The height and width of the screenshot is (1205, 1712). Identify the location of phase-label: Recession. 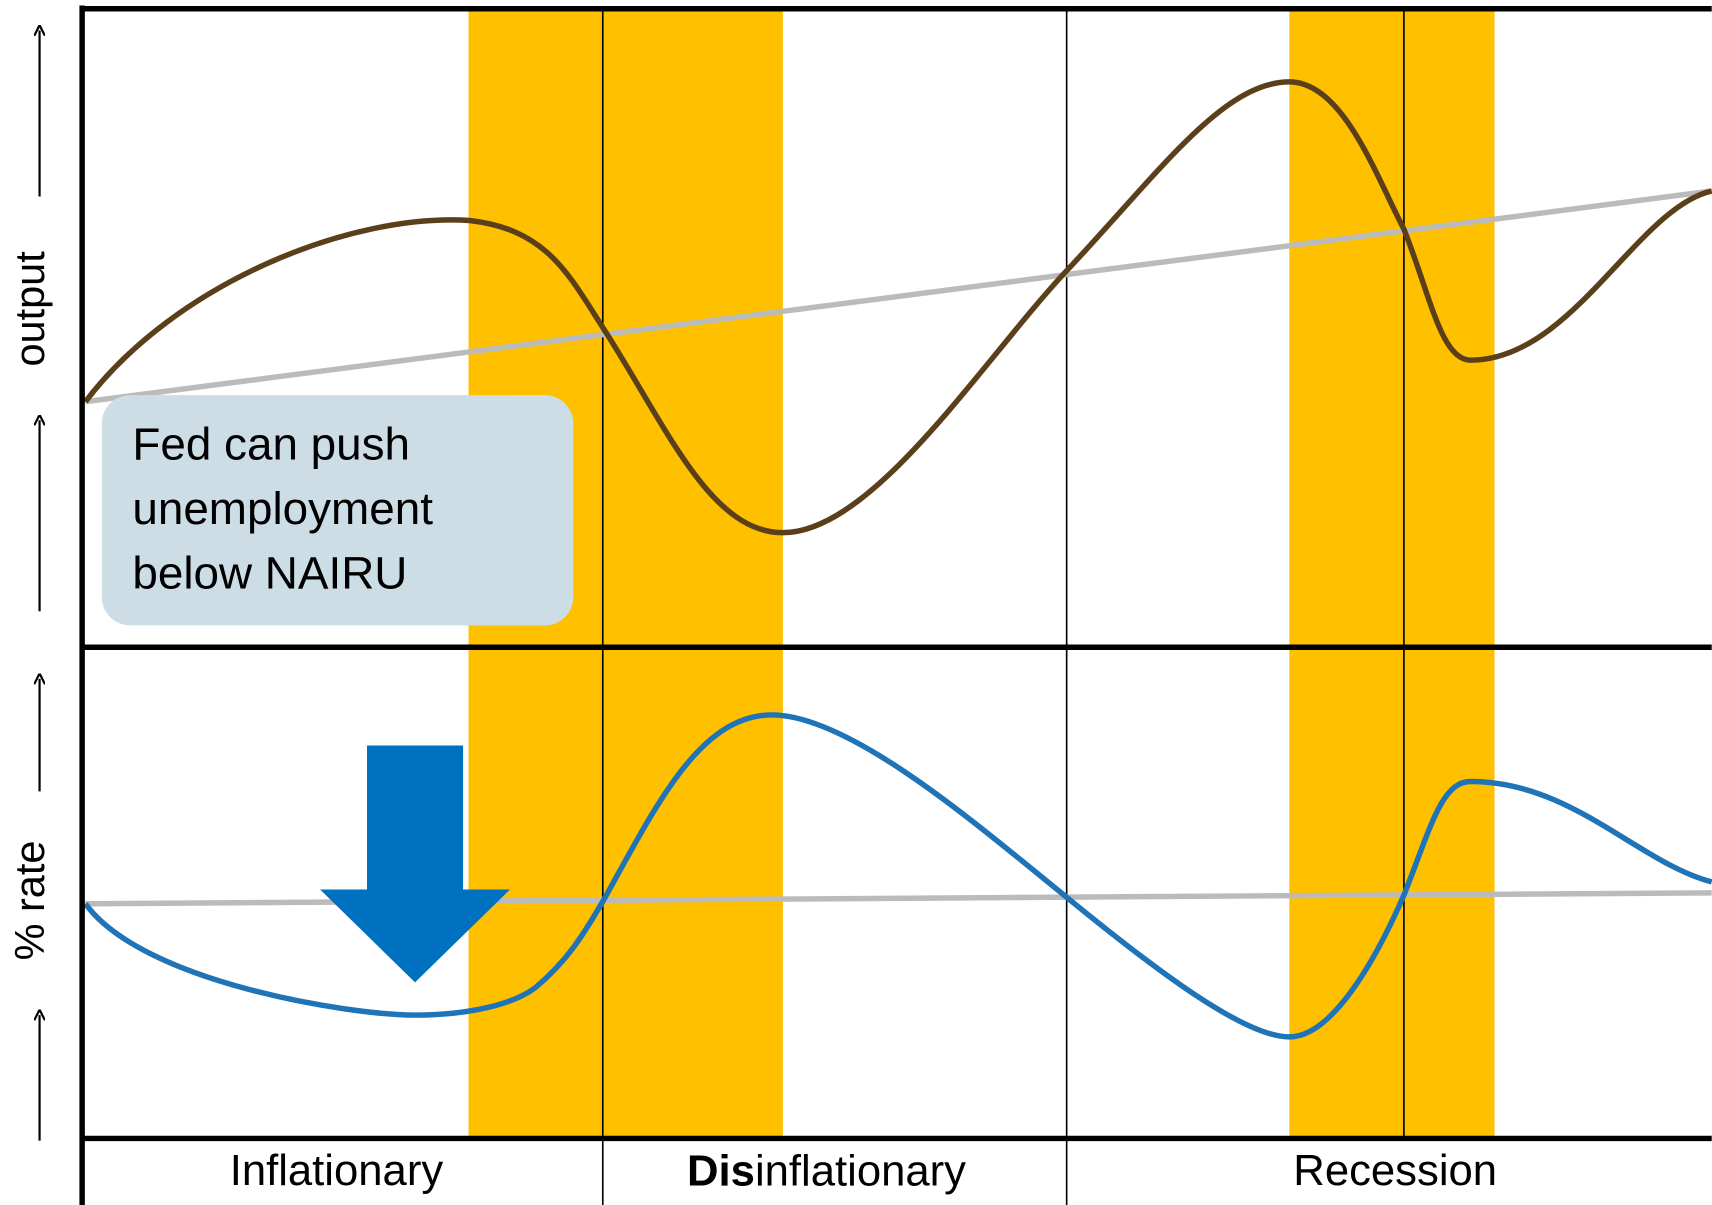
(1395, 1170).